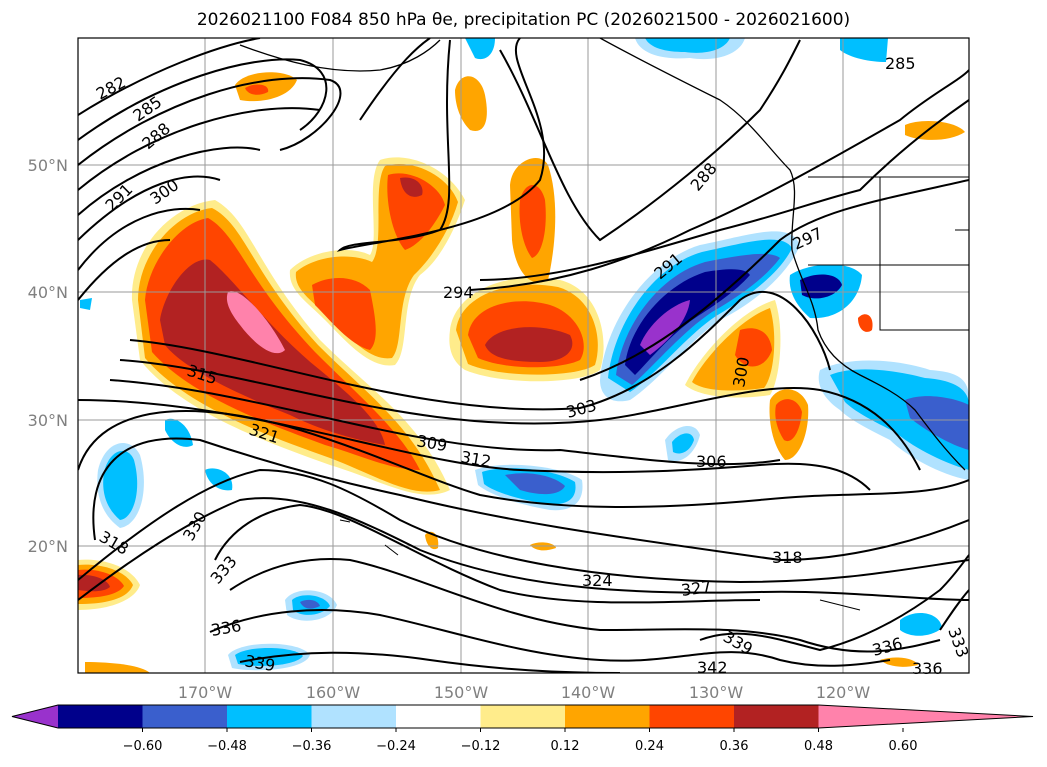 This screenshot has height=767, width=1047. I want to click on lon-tick: 160°W, so click(333, 692).